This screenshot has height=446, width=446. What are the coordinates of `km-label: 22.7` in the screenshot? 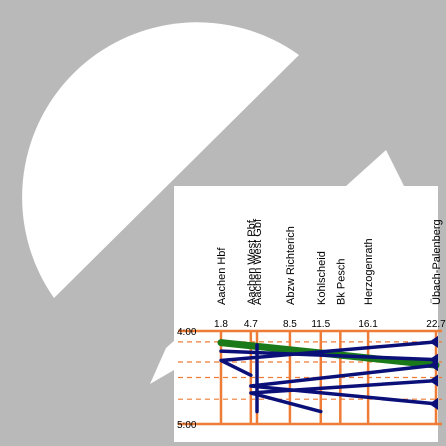 It's located at (436, 324).